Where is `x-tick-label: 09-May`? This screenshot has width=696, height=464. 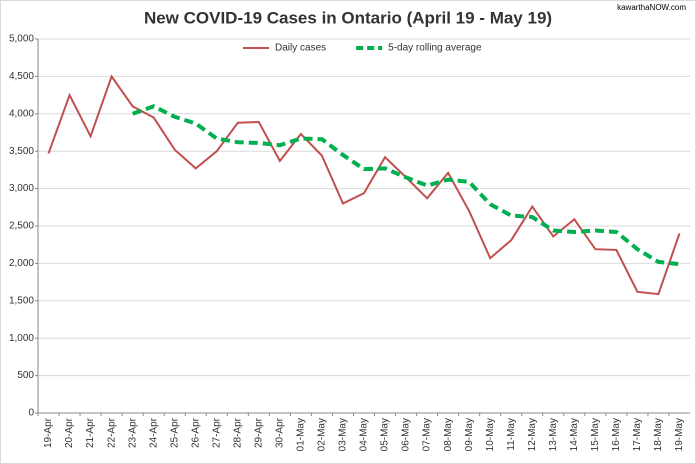
x-tick-label: 09-May is located at coordinates (469, 434).